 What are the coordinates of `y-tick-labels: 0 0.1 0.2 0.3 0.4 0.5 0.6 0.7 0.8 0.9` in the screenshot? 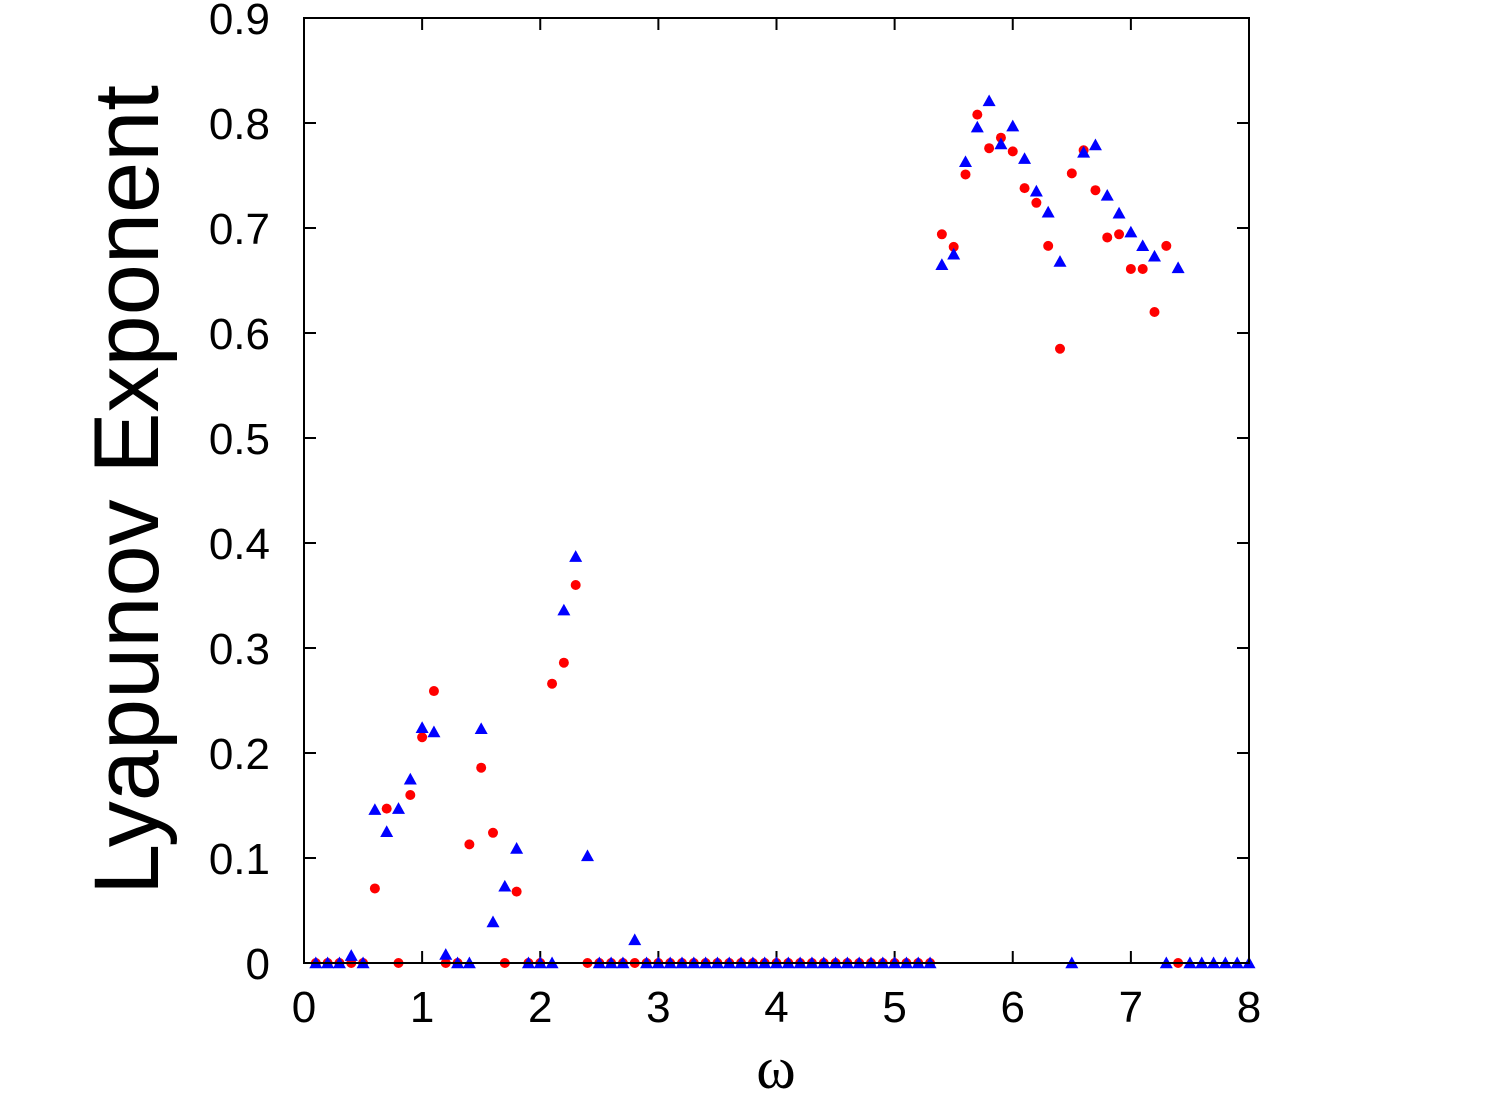 It's located at (239, 494).